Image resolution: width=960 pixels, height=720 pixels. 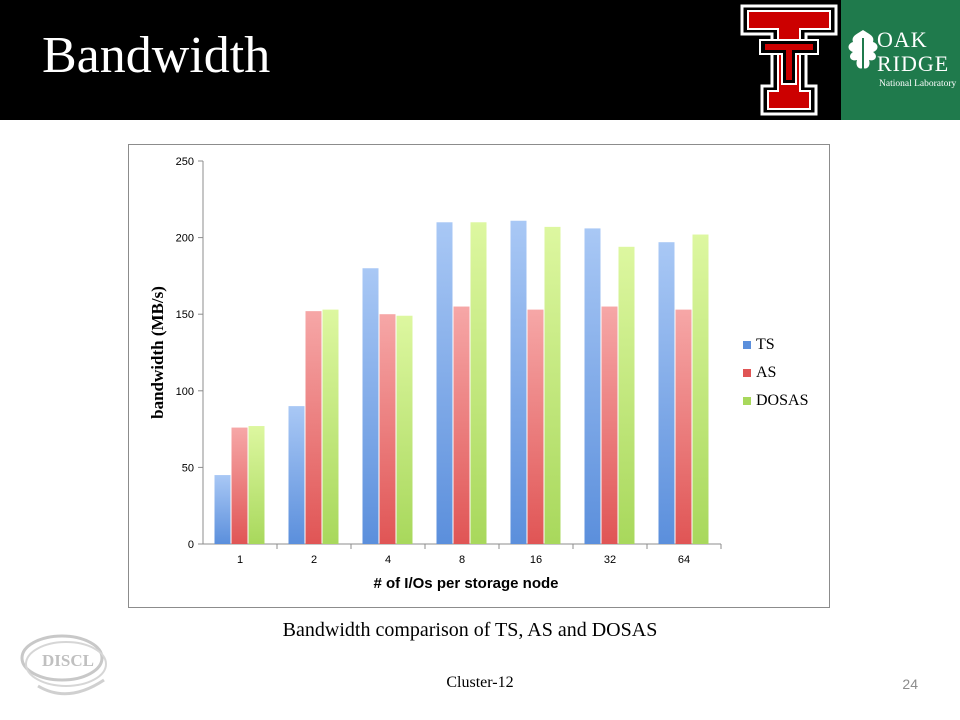 What do you see at coordinates (188, 468) in the screenshot?
I see `y-tick-label: 50` at bounding box center [188, 468].